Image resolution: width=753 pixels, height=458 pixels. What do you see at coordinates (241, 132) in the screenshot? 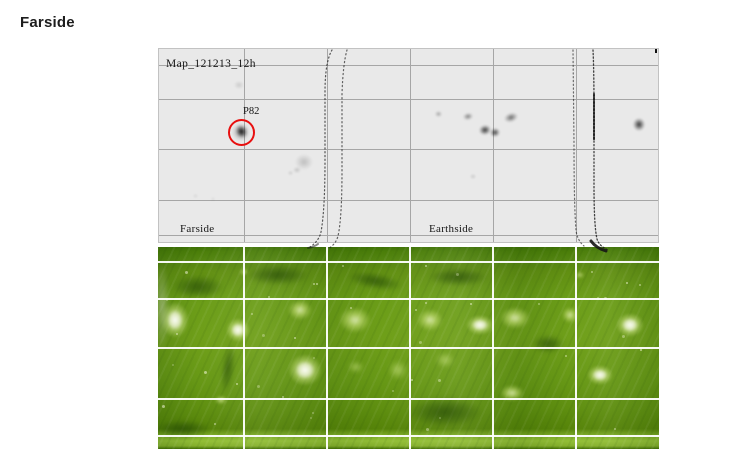
I see `detection-circle` at bounding box center [241, 132].